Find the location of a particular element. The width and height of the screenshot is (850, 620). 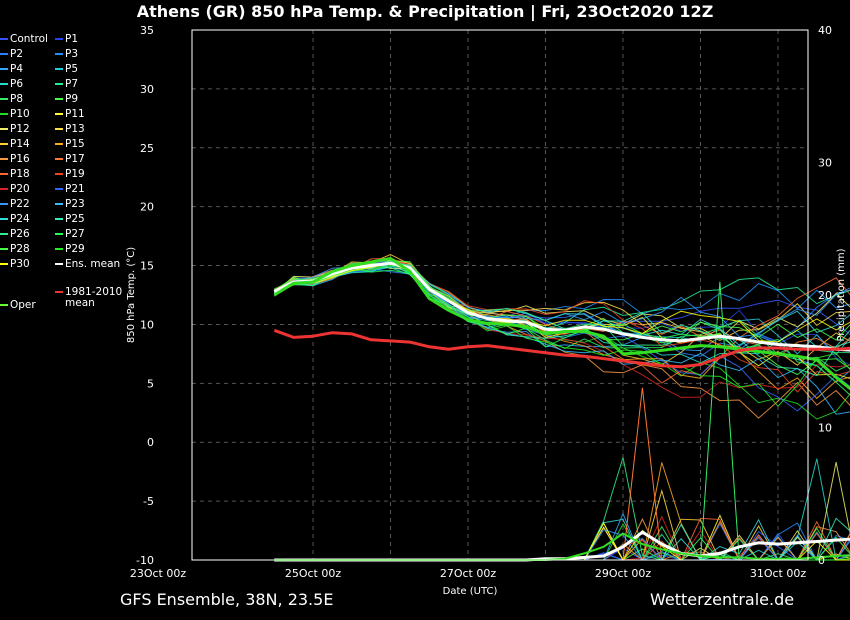

legend-label: P30 is located at coordinates (20, 264).